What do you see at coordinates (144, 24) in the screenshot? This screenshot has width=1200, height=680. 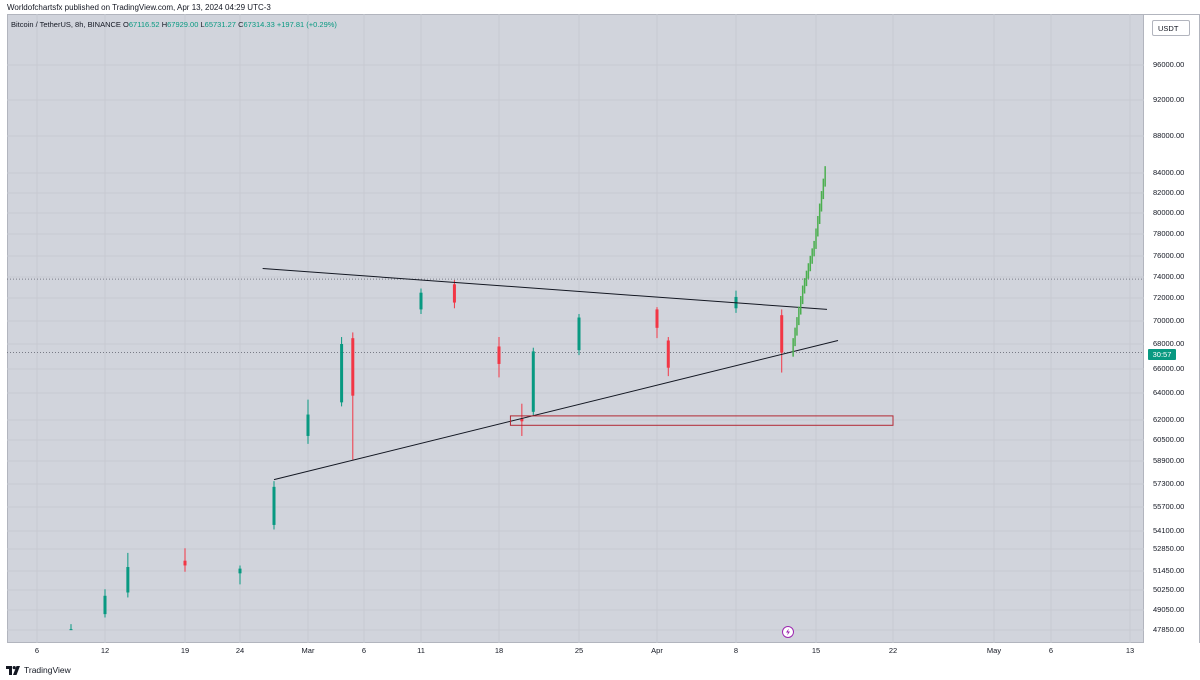 I see `legend-open: 67116.52` at bounding box center [144, 24].